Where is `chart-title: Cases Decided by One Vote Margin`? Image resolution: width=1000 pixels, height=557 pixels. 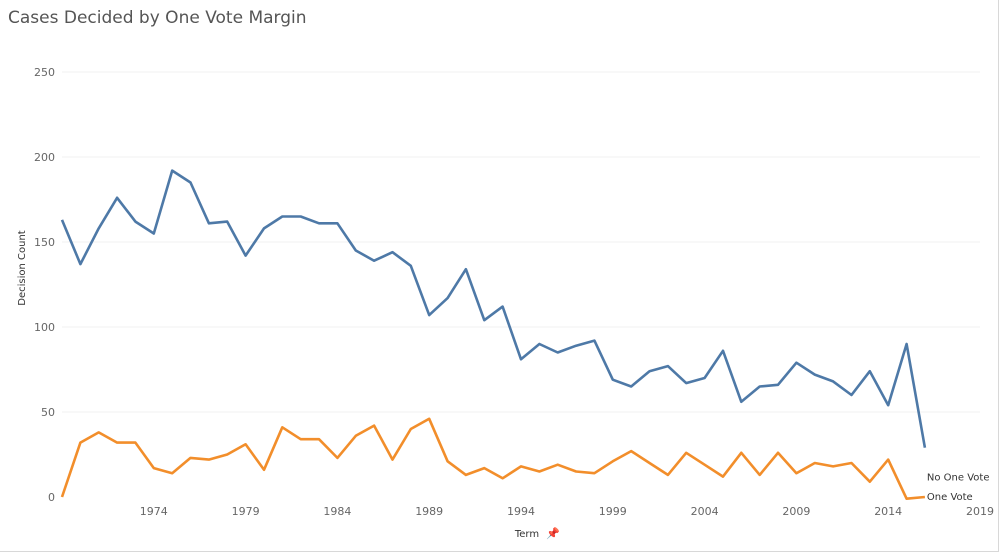
chart-title: Cases Decided by One Vote Margin is located at coordinates (157, 18).